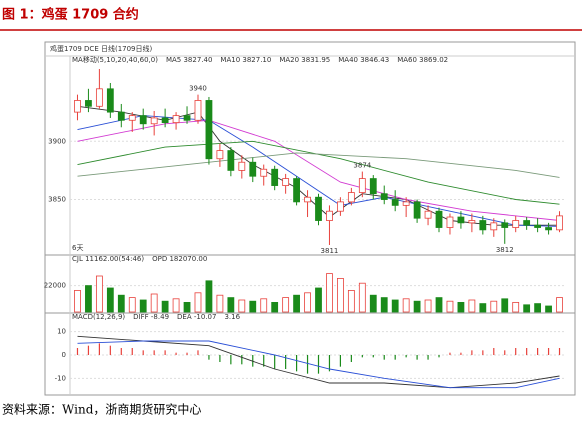 The image size is (582, 422). I want to click on legend-entry: 3.16, so click(232, 317).